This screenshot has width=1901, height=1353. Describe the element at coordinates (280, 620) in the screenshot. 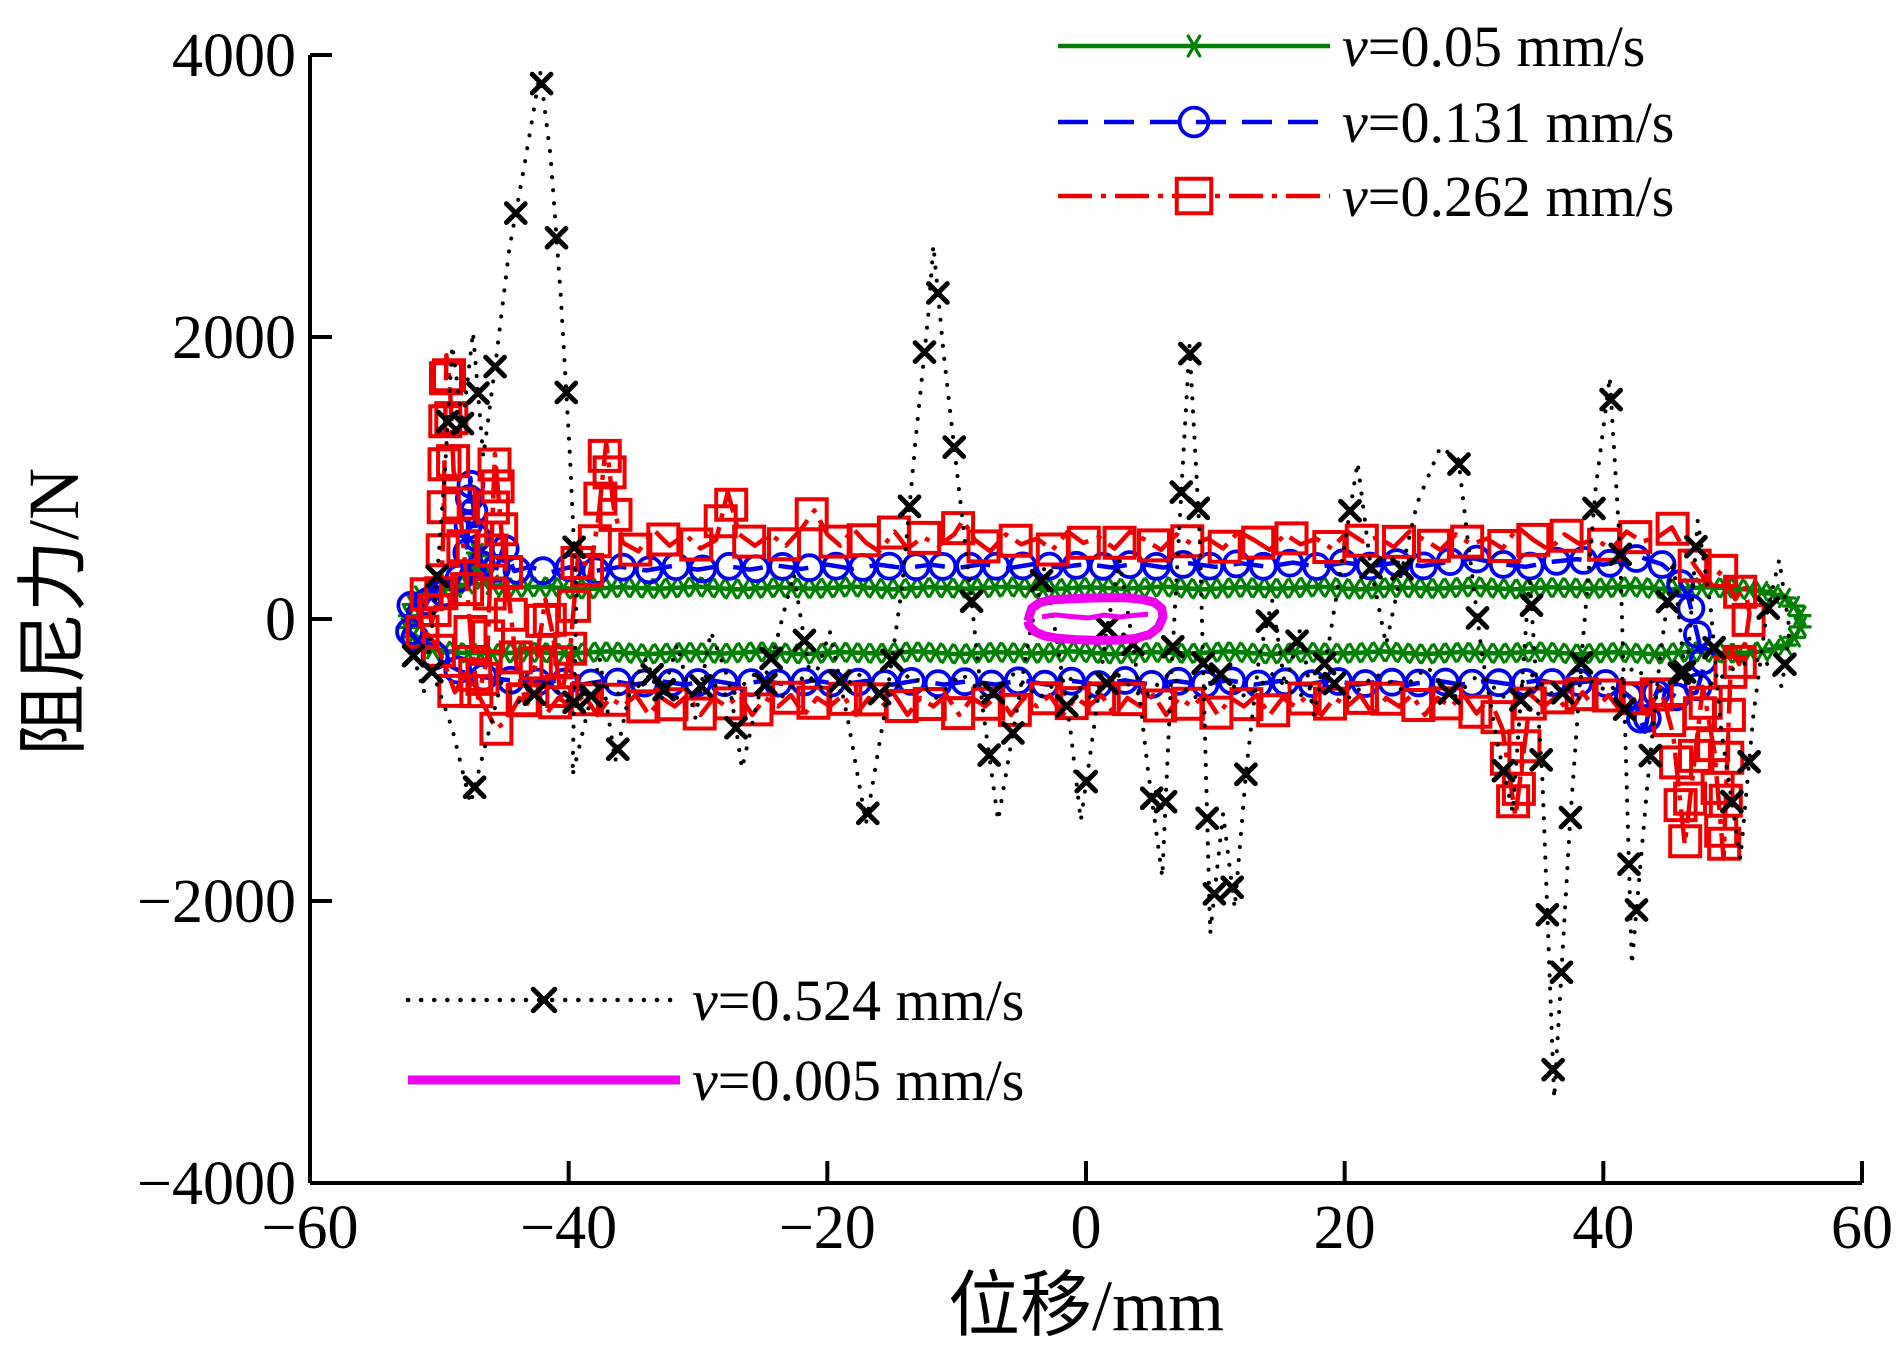

I see `y-tick-label: 0` at that location.